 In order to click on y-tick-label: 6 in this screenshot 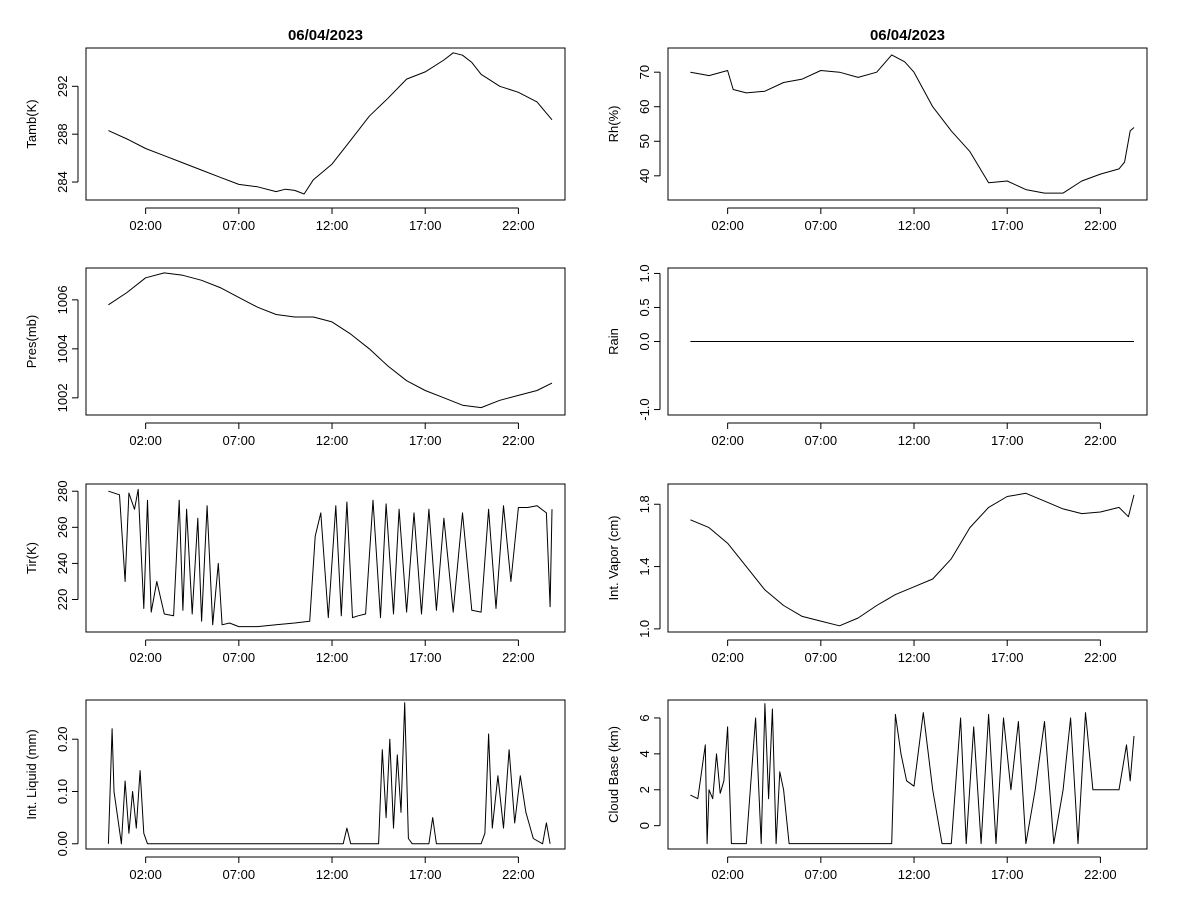, I will do `click(644, 717)`.